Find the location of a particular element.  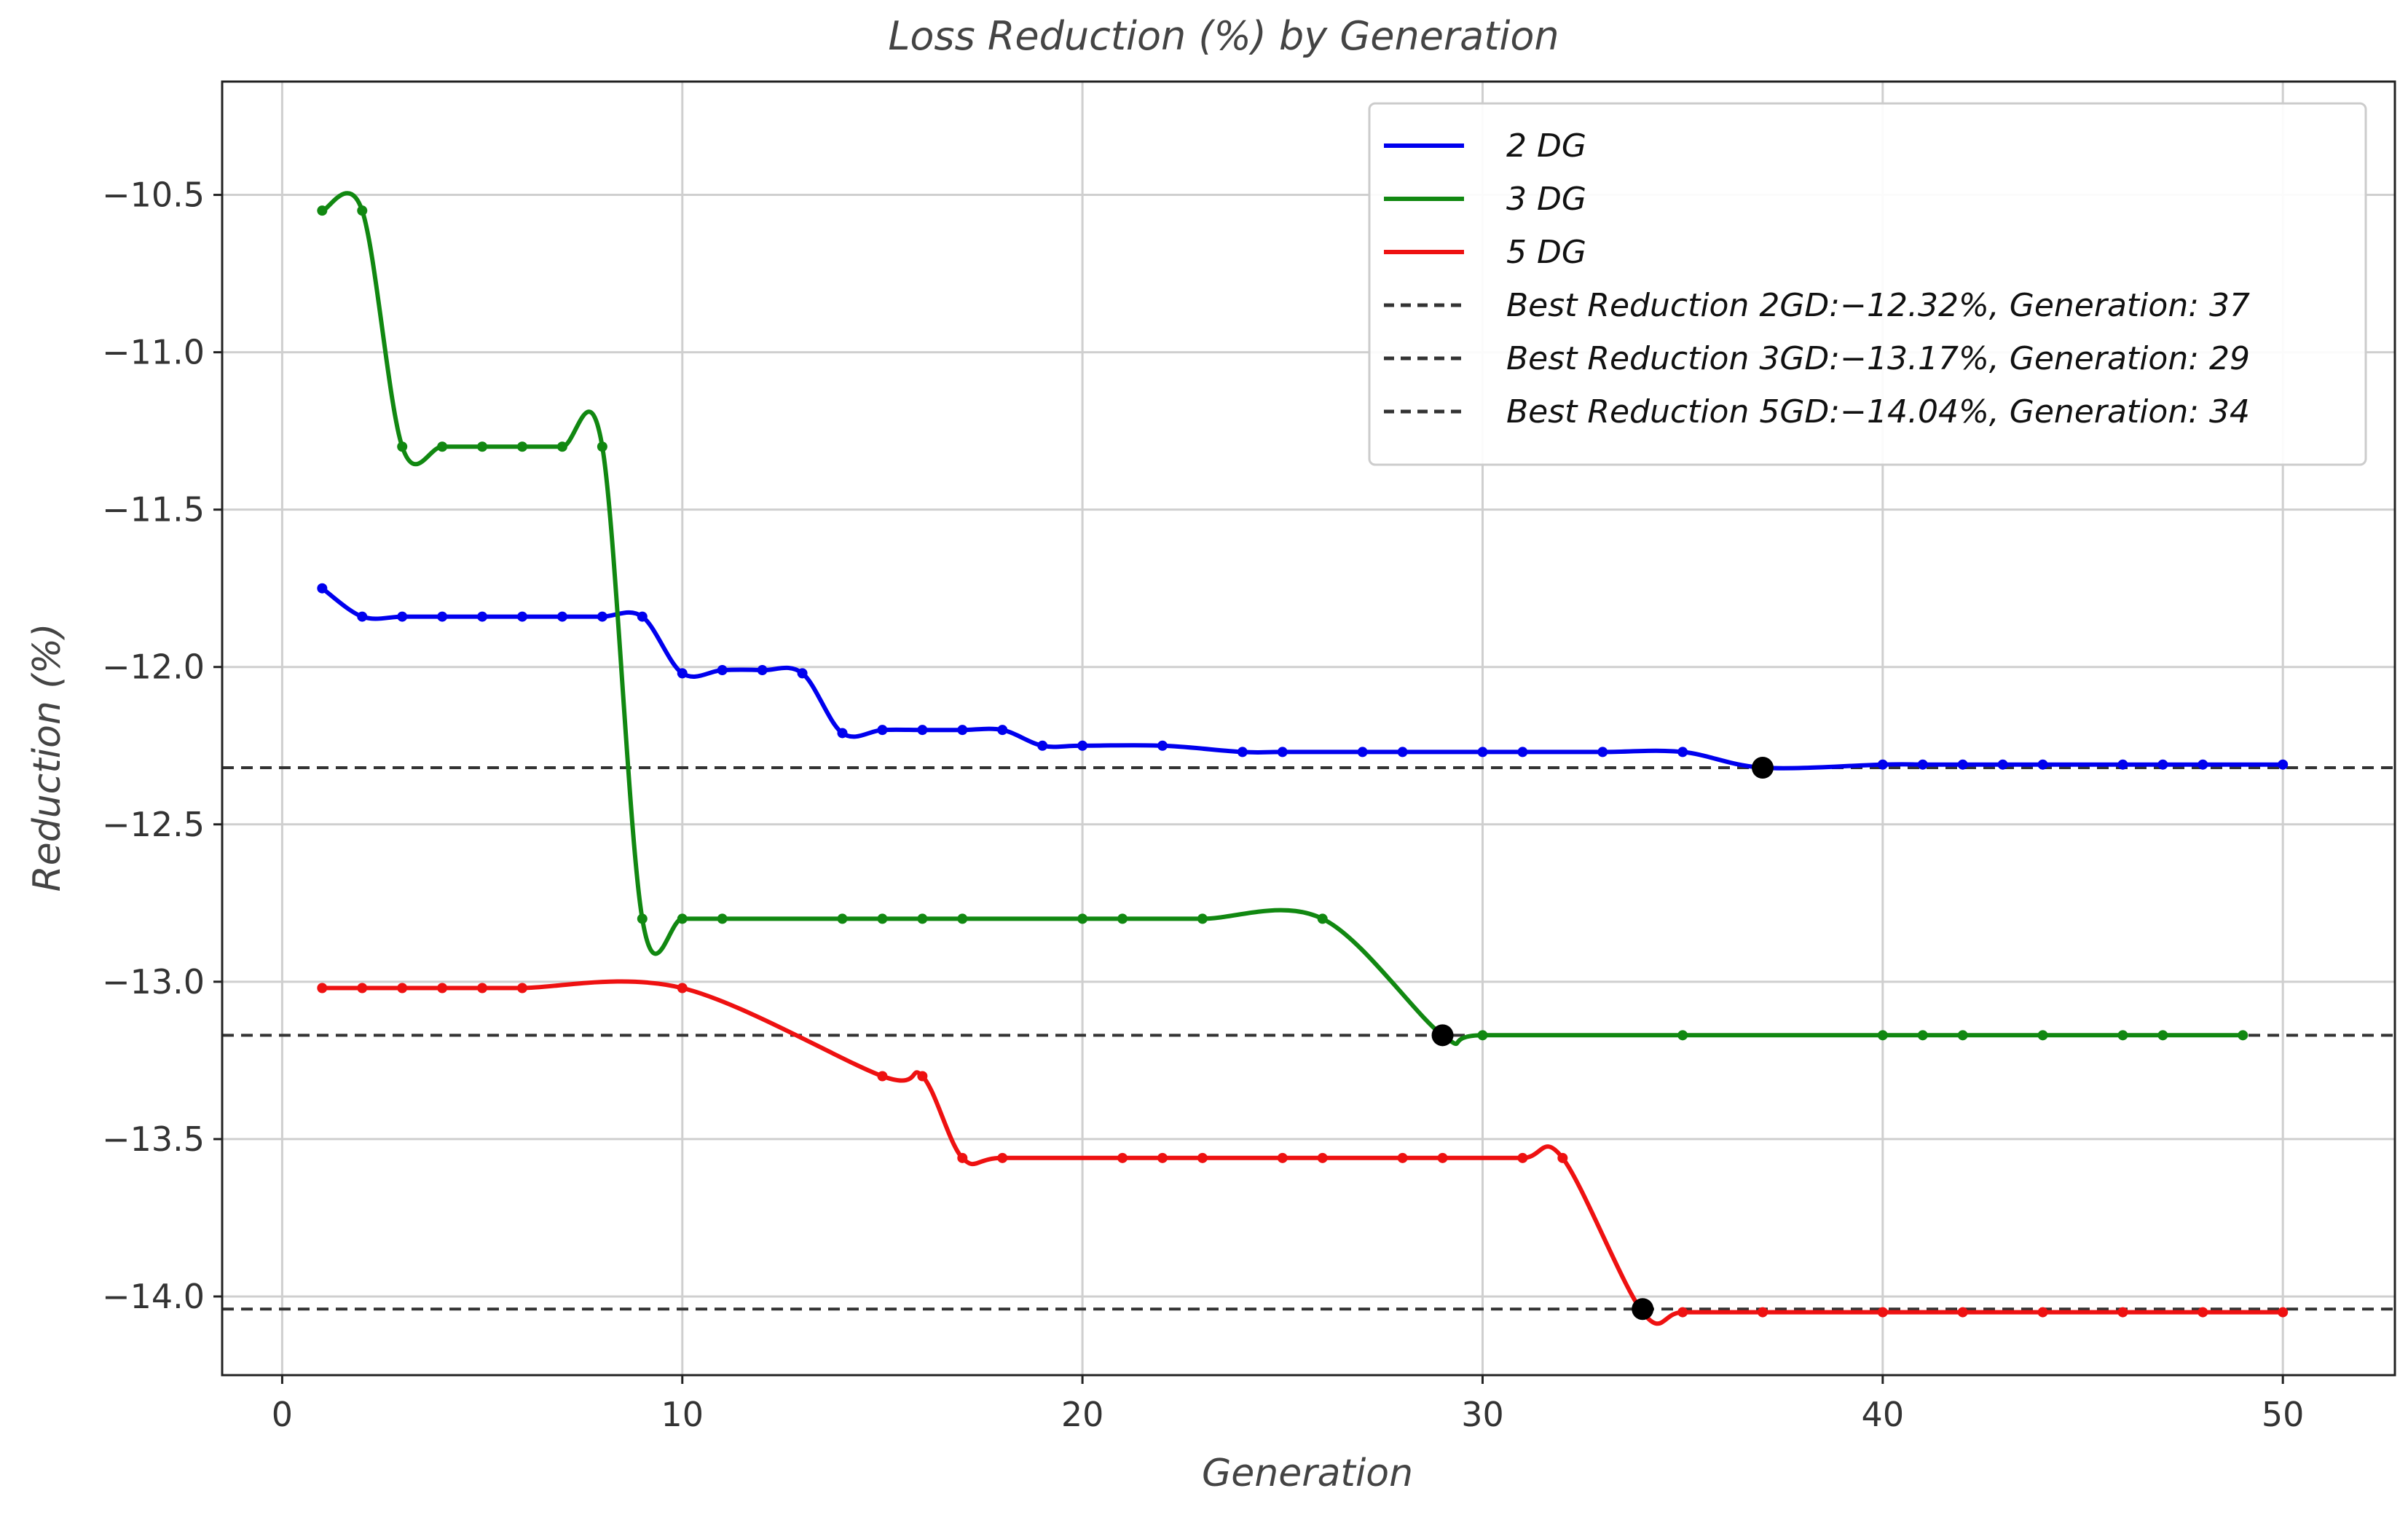

y-tick-label: −14.0 is located at coordinates (153, 1296).